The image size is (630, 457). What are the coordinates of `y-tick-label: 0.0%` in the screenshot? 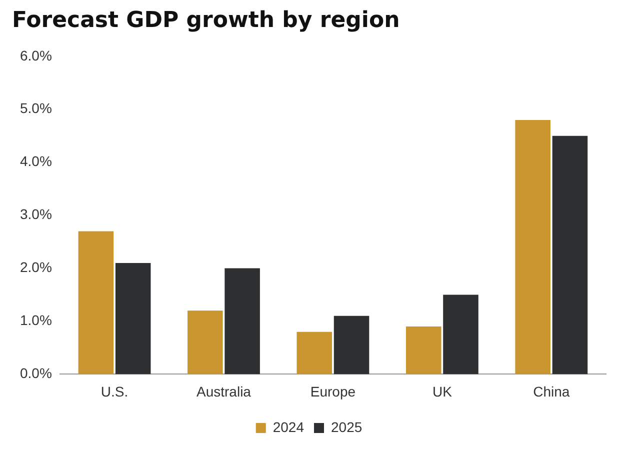 It's located at (36, 373).